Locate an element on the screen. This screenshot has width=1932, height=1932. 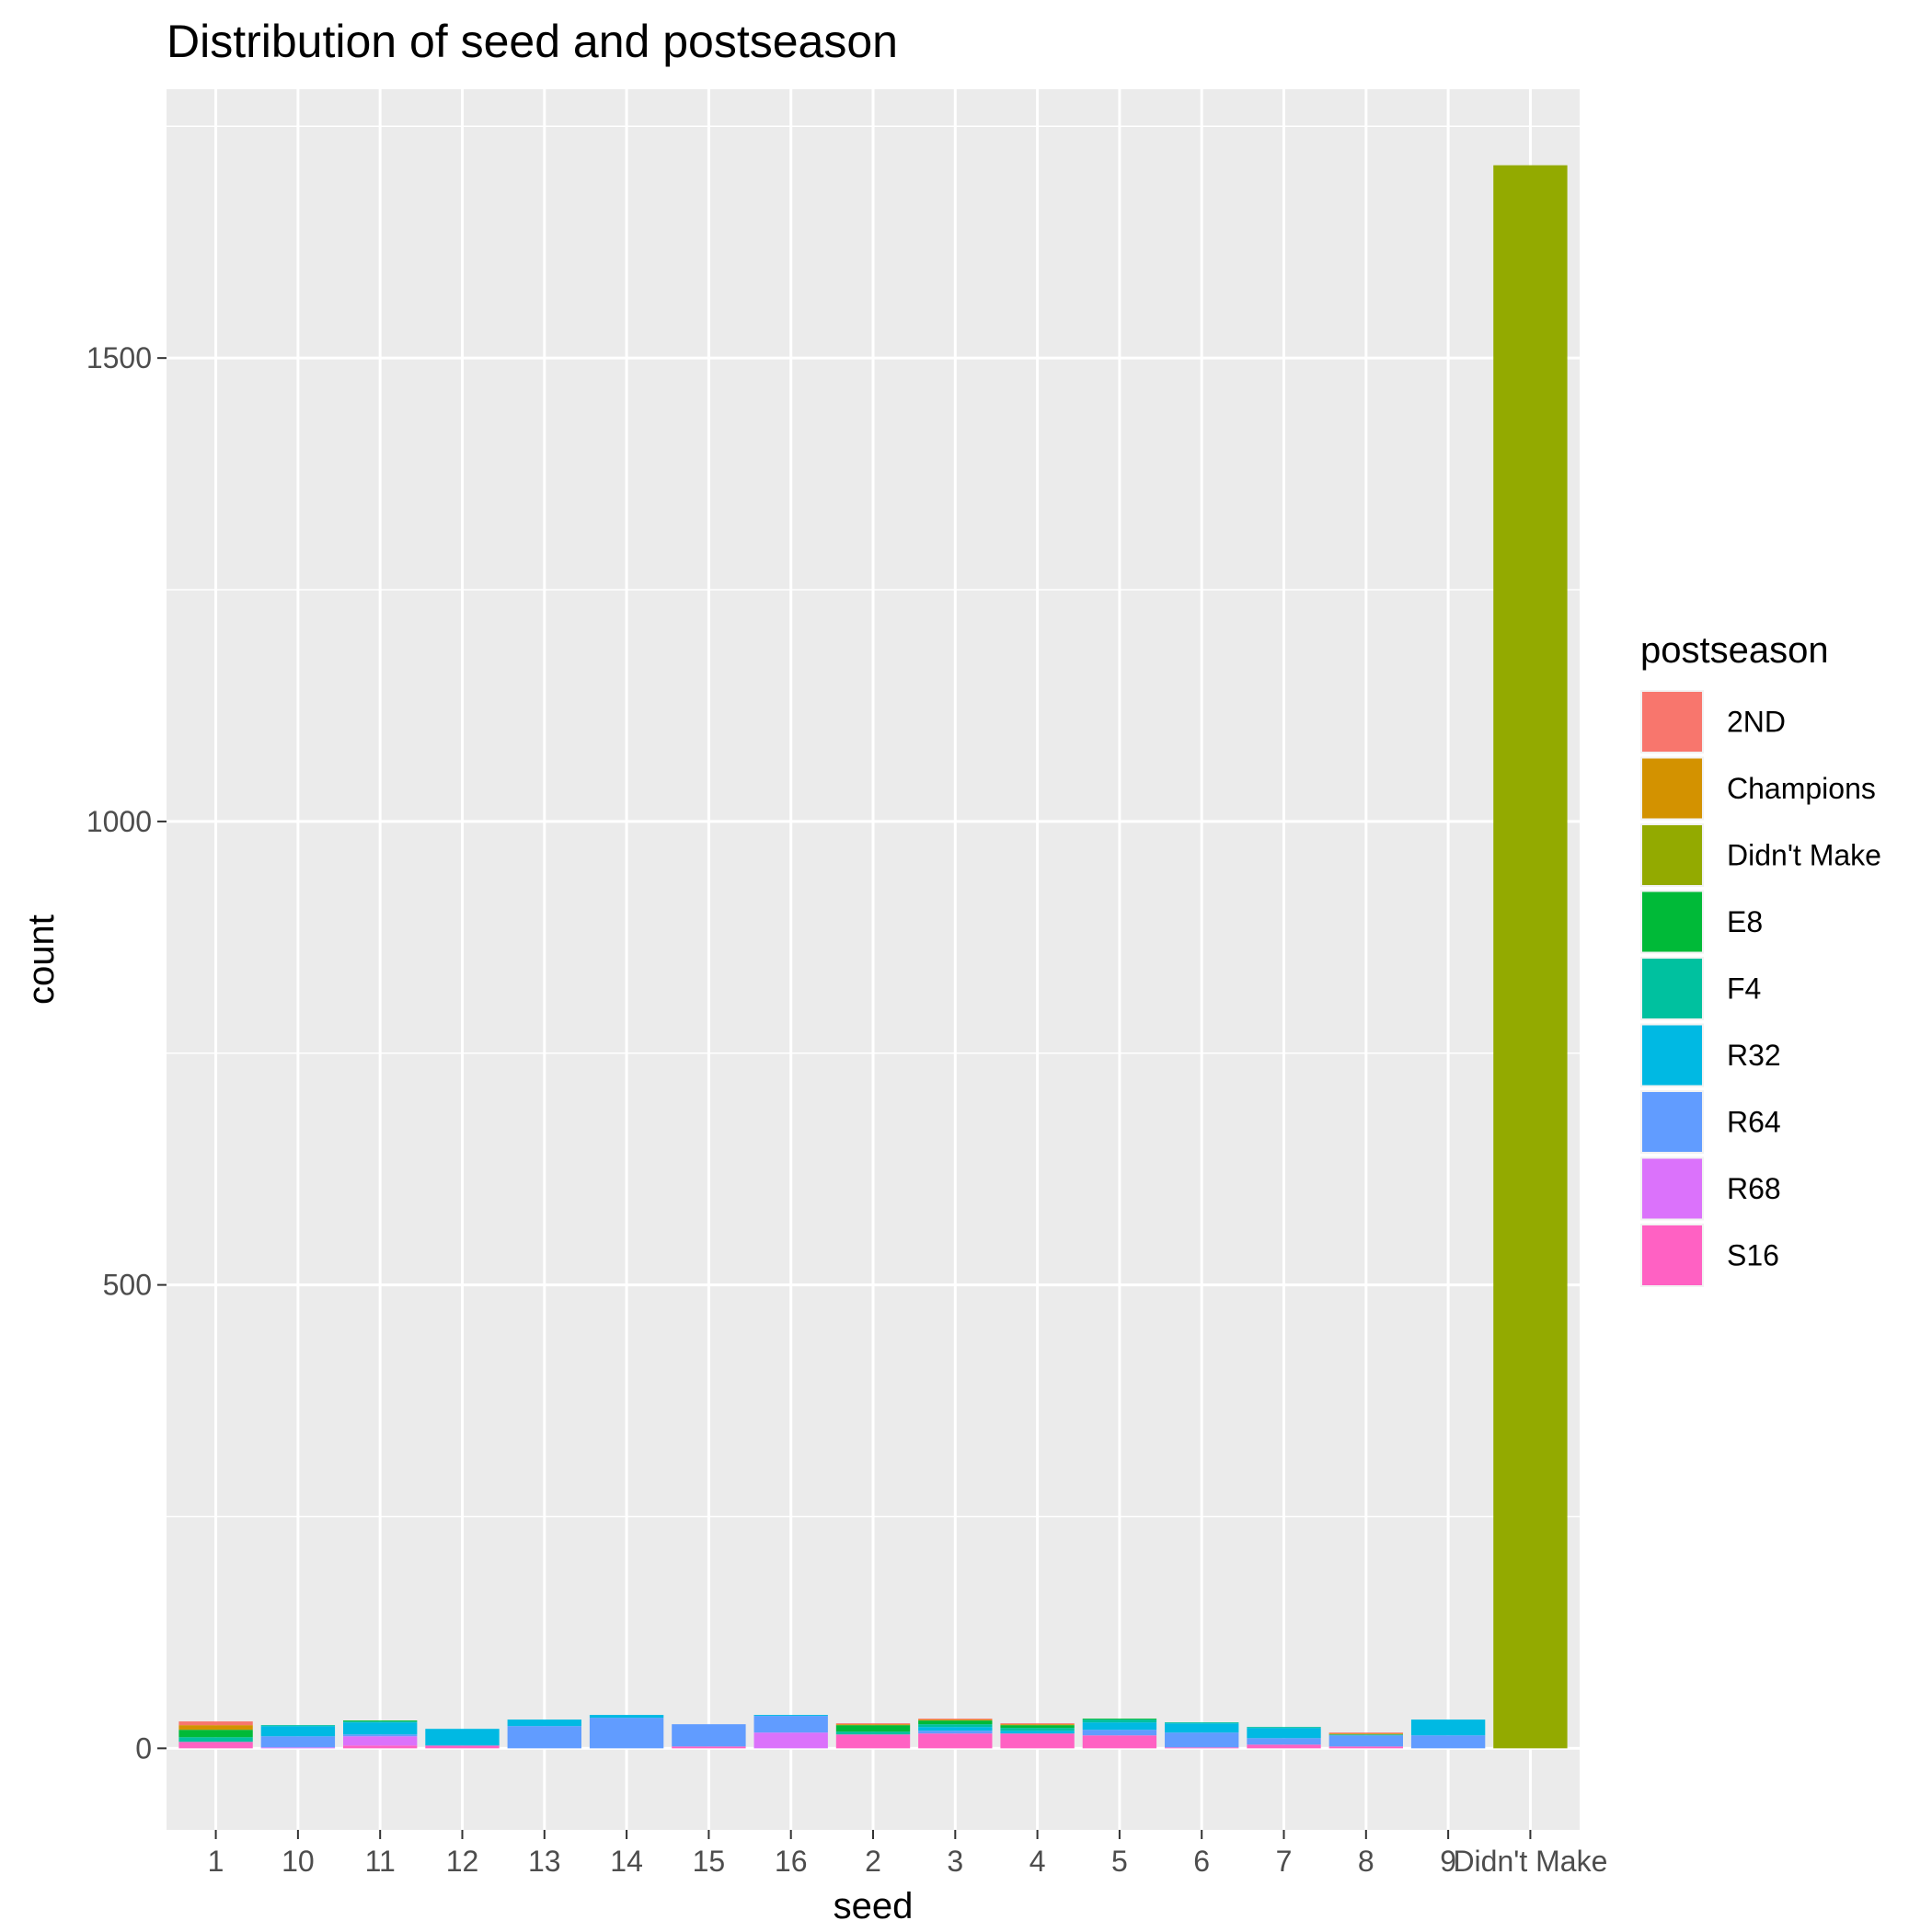
x-tick-label: 12 is located at coordinates (462, 1861).